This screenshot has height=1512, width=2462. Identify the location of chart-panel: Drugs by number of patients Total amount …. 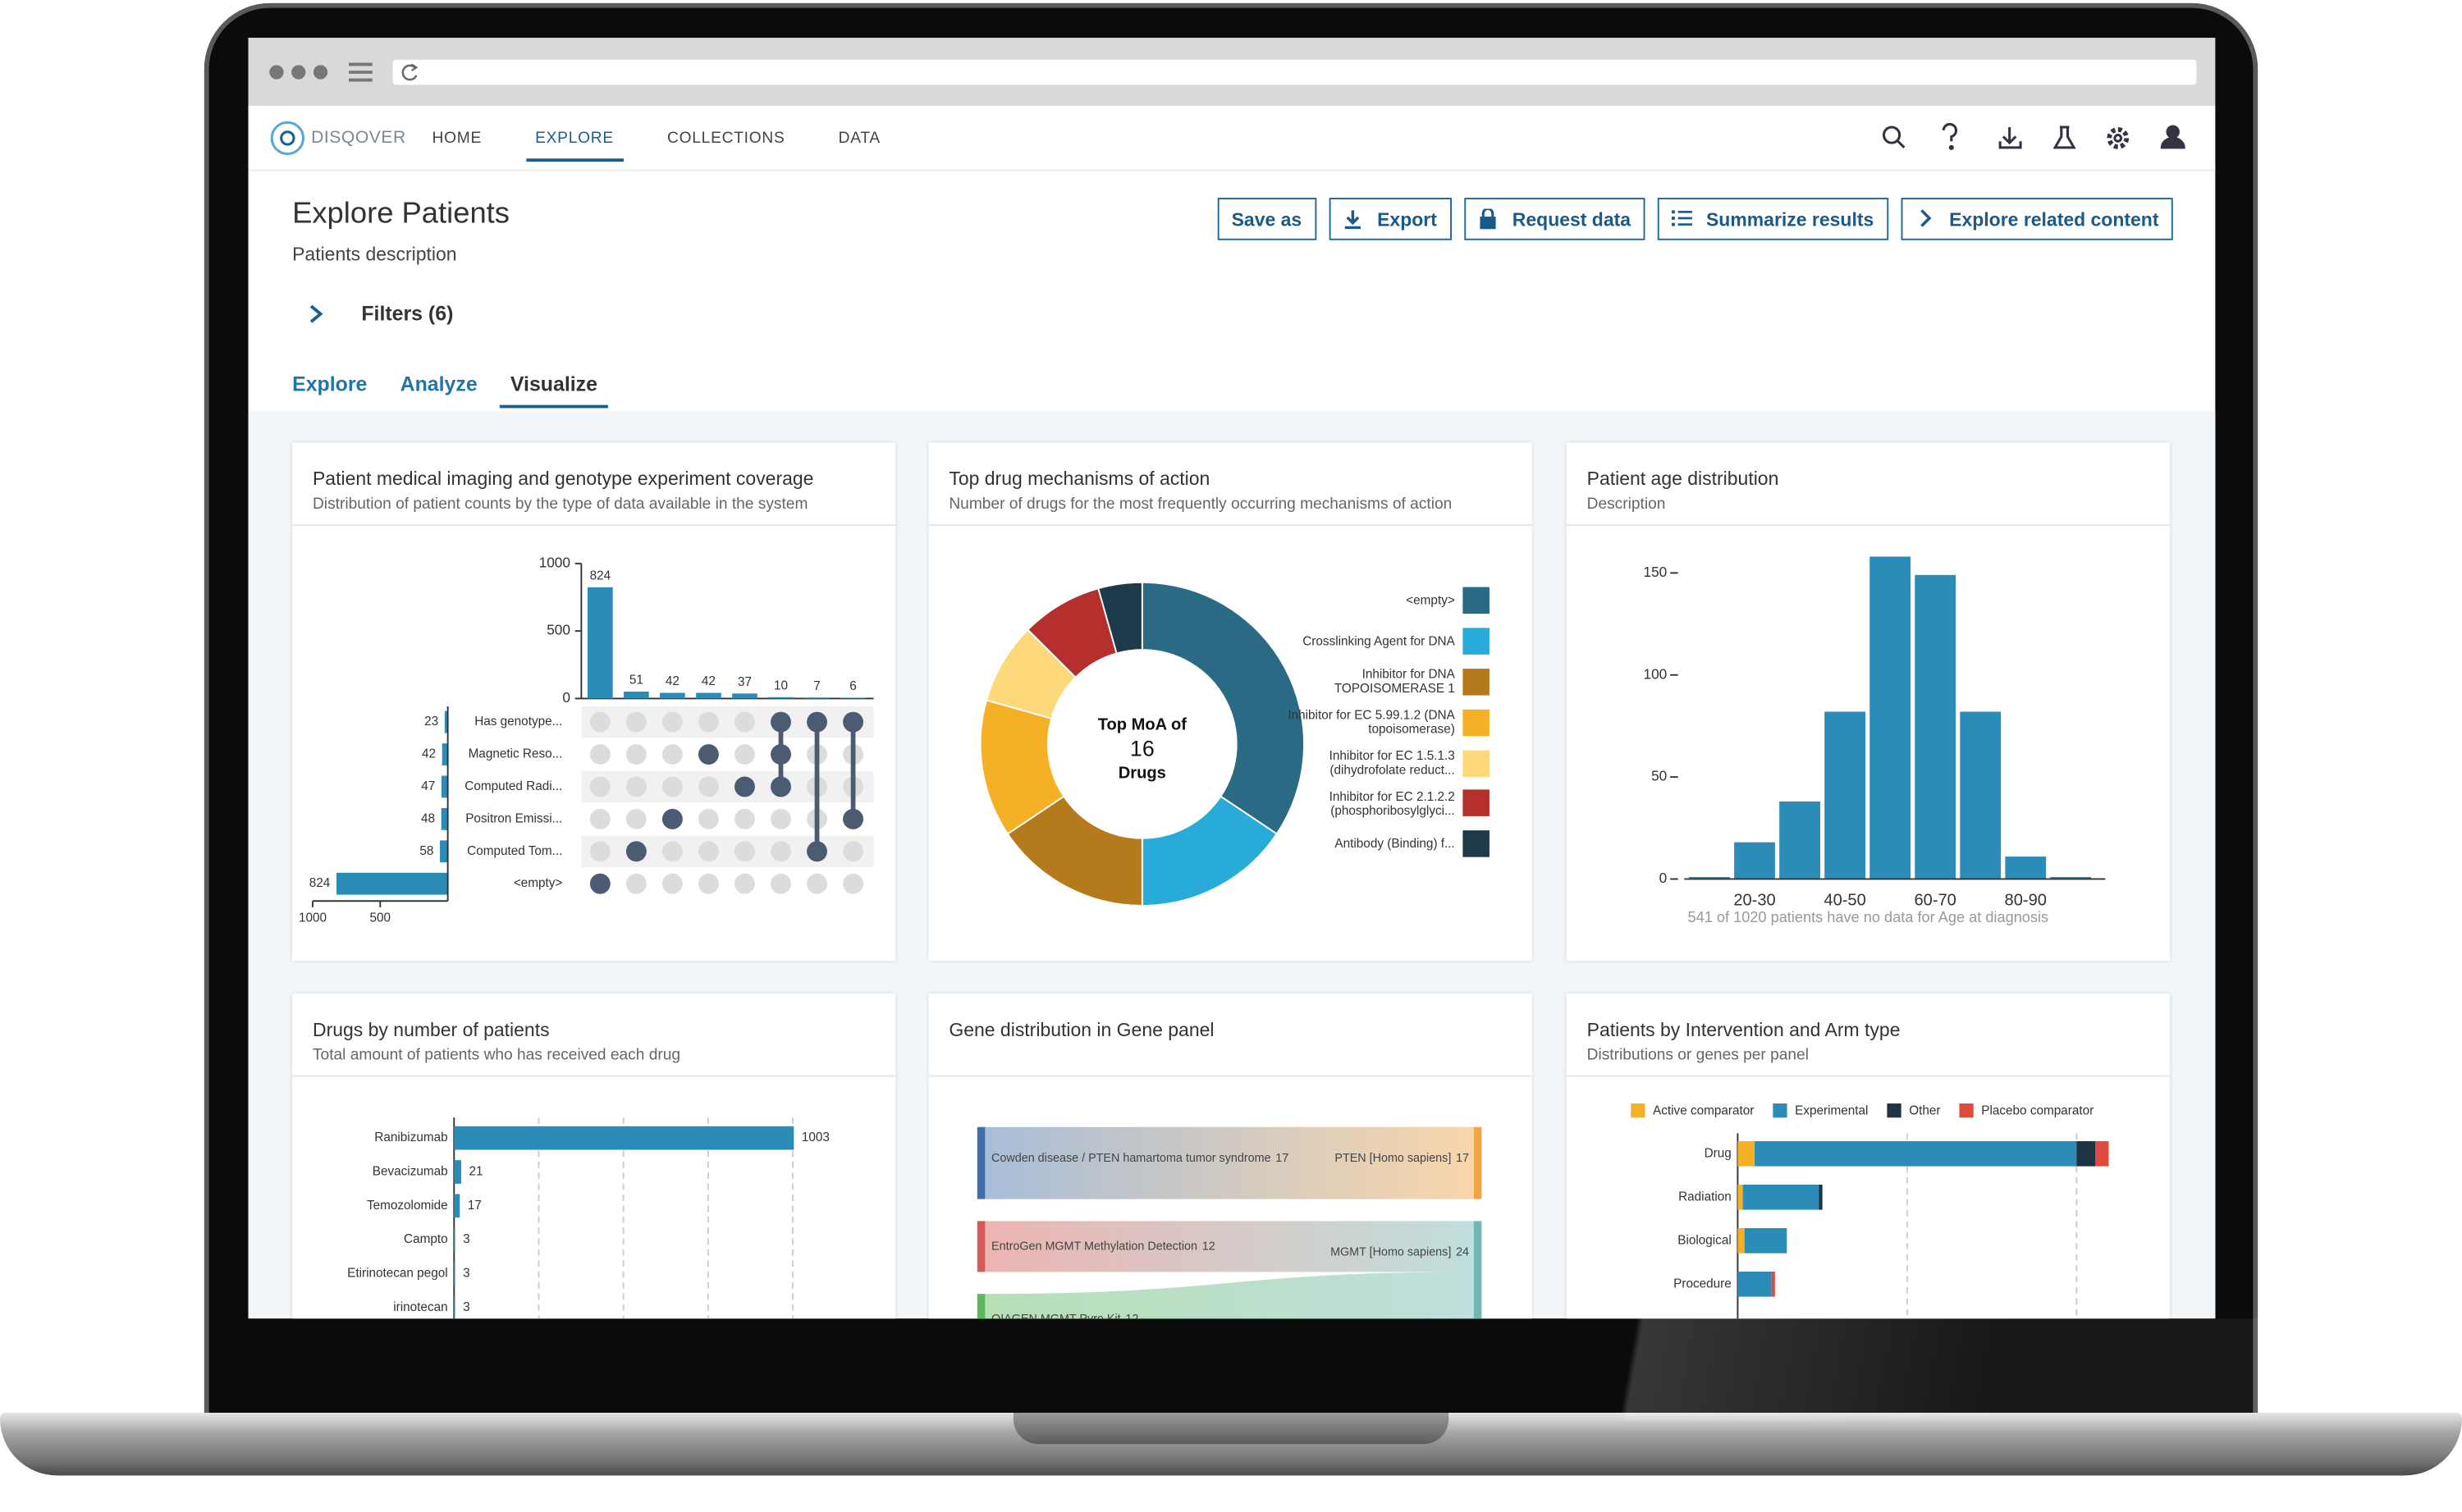
(594, 1156).